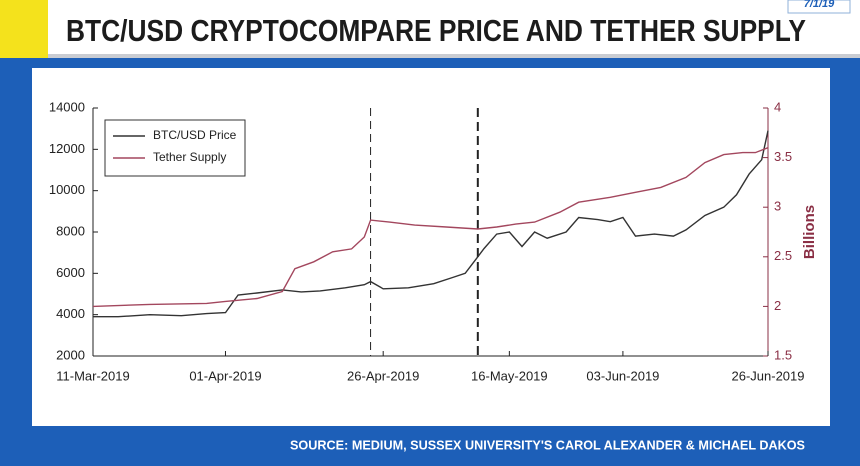 The image size is (860, 466). Describe the element at coordinates (768, 375) in the screenshot. I see `x-tick-label: 26-Jun-2019` at that location.